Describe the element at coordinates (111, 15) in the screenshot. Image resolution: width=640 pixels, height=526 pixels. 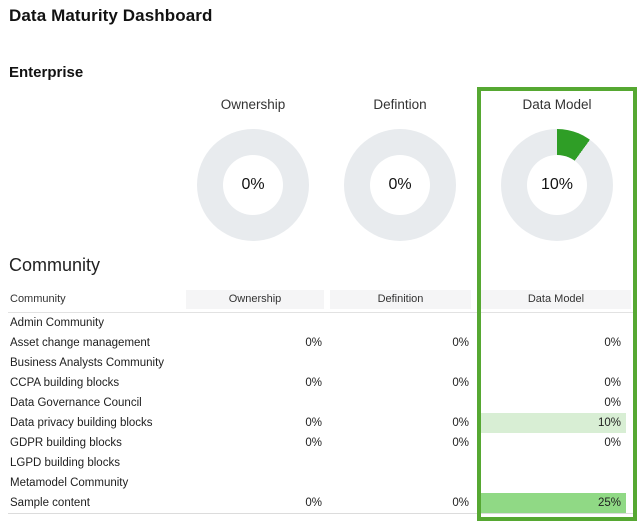
I see `page-title: Data Maturity Dashboard` at that location.